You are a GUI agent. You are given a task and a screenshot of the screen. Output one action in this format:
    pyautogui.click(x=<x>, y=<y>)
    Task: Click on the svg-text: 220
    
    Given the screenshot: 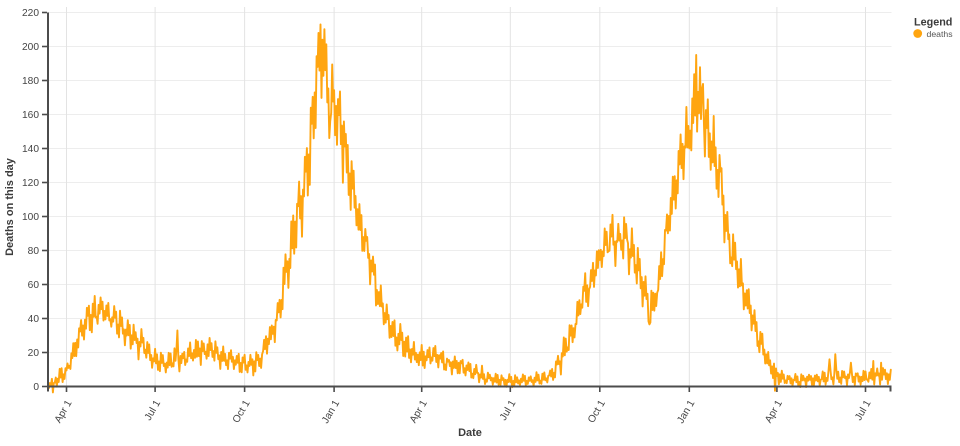 What is the action you would take?
    pyautogui.click(x=30, y=13)
    